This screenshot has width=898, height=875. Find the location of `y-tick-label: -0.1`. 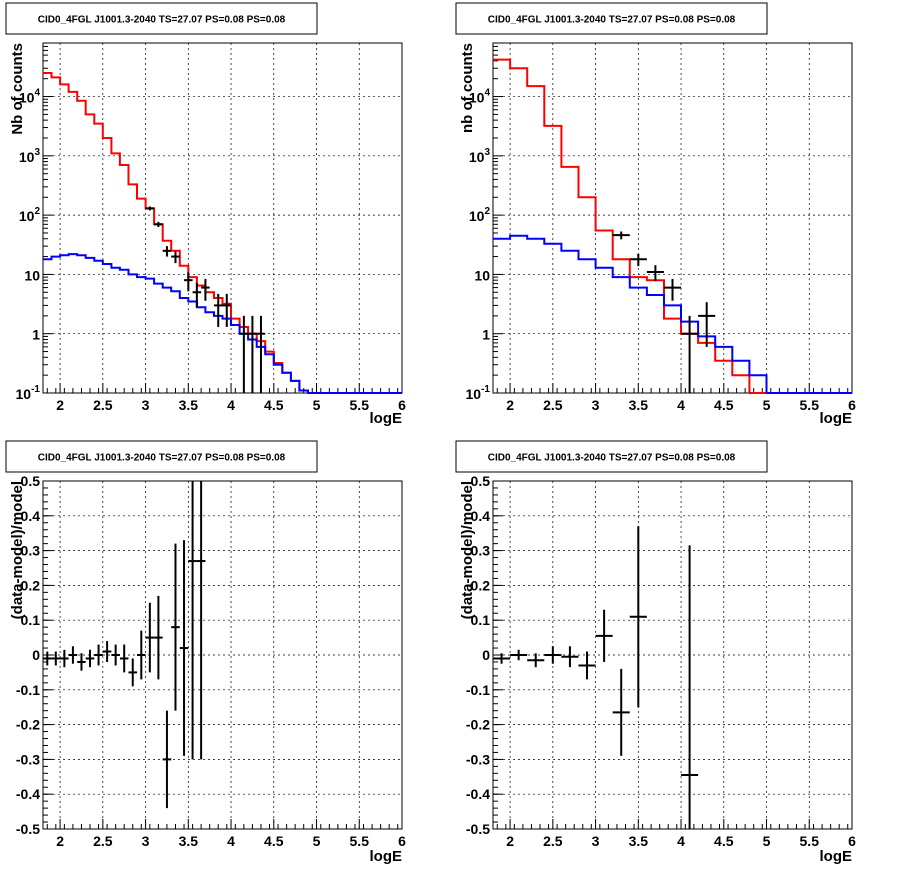

y-tick-label: -0.1 is located at coordinates (478, 690).